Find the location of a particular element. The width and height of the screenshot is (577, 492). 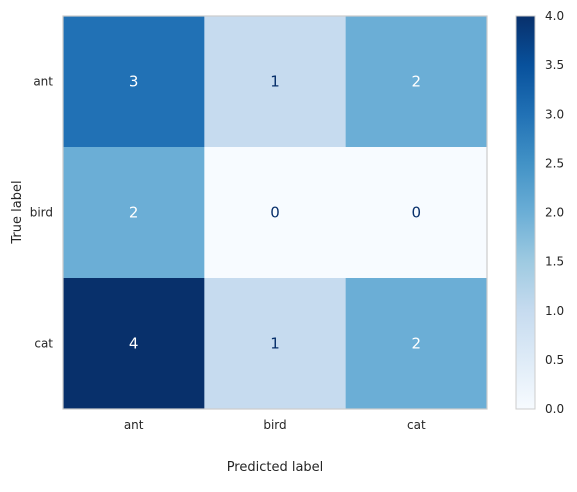

cell-ant-ant is located at coordinates (134, 82).